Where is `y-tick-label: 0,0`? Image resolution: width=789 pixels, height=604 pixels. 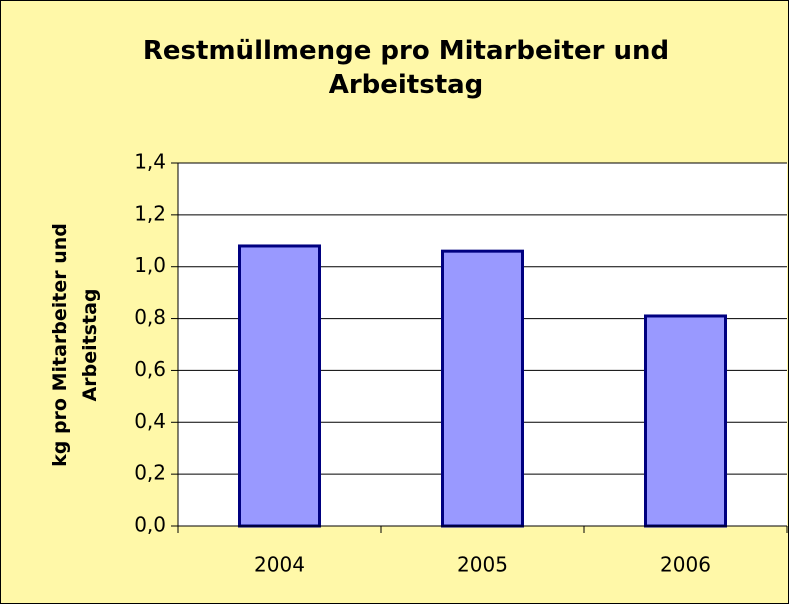 y-tick-label: 0,0 is located at coordinates (150, 525).